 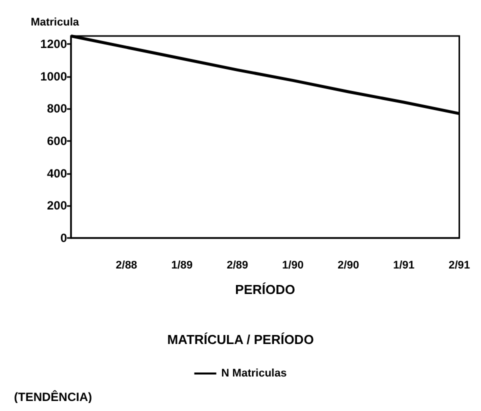 What do you see at coordinates (54, 76) in the screenshot?
I see `y-tick-label: 1000` at bounding box center [54, 76].